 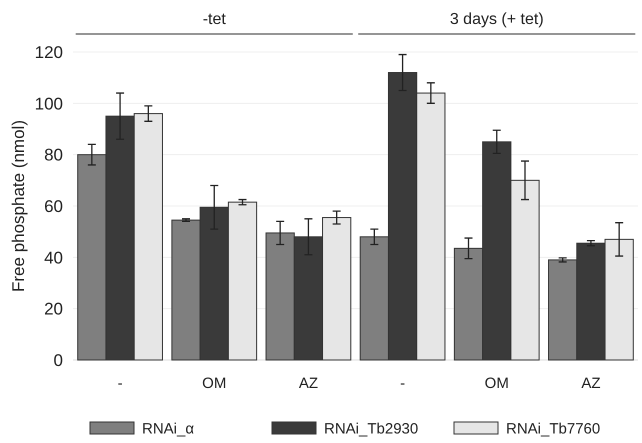 What do you see at coordinates (18, 206) in the screenshot?
I see `y-axis-title: Free phosphate (nmol)` at bounding box center [18, 206].